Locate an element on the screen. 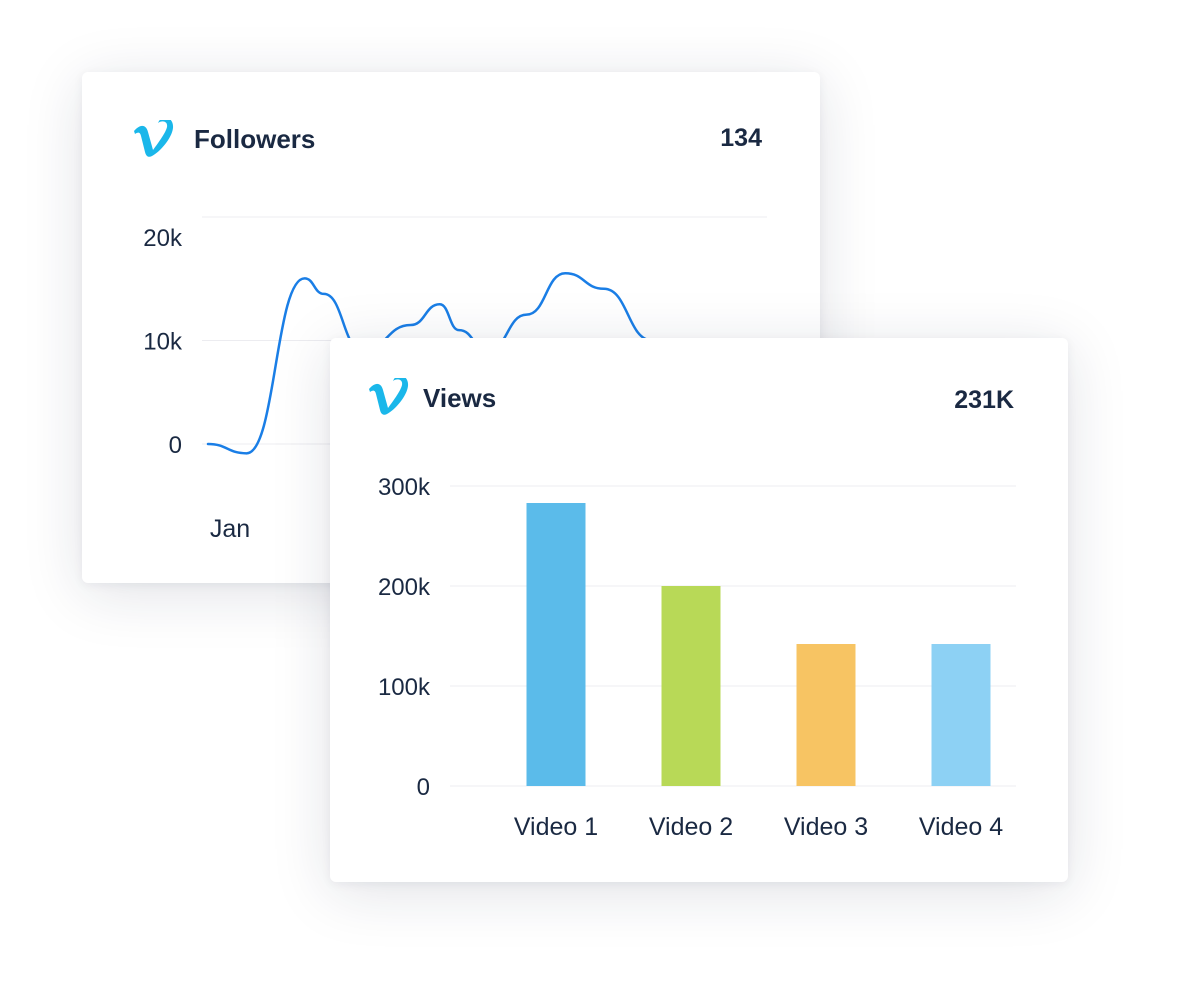 Image resolution: width=1200 pixels, height=1000 pixels. followers-y-tick-label: 0 is located at coordinates (175, 445).